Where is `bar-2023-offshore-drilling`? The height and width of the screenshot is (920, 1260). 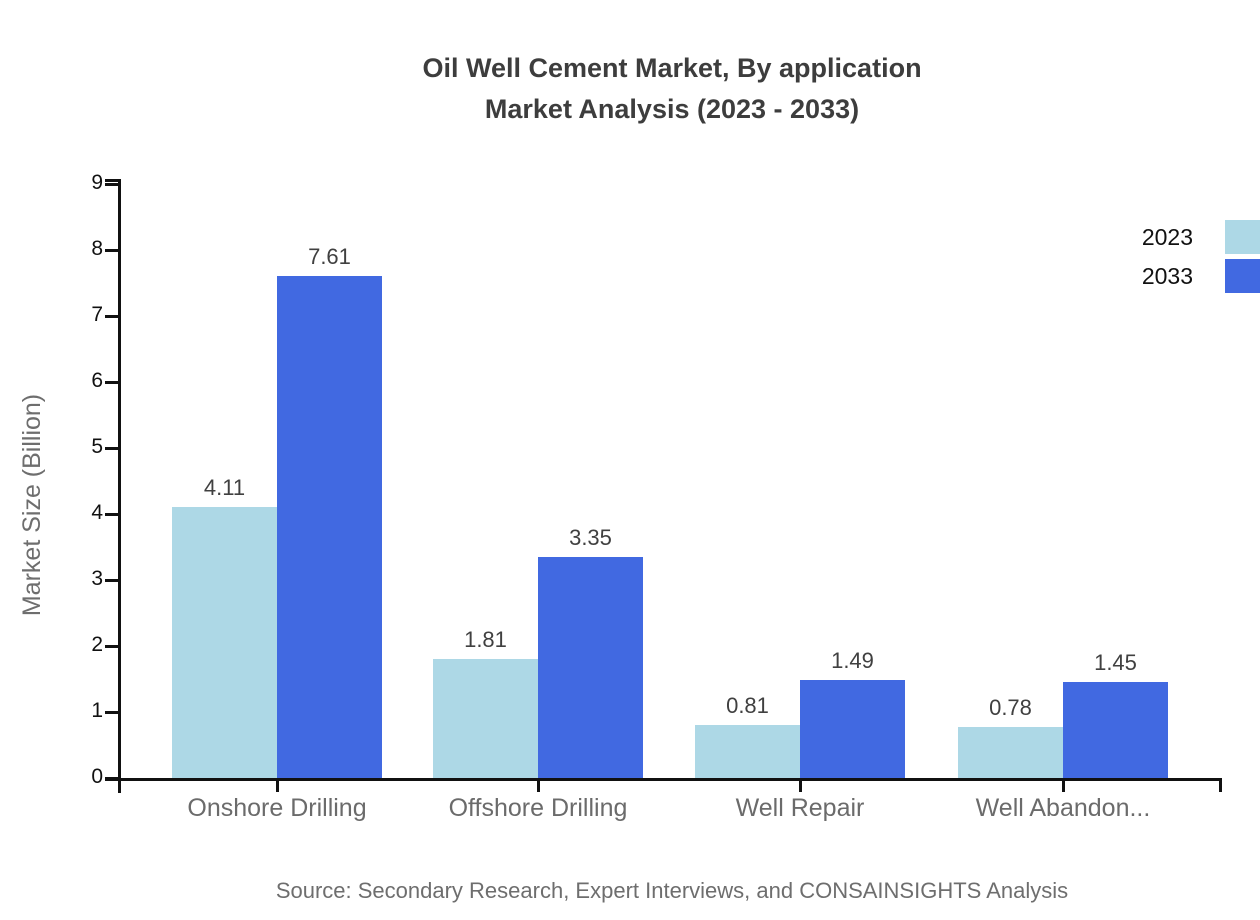
bar-2023-offshore-drilling is located at coordinates (485, 718).